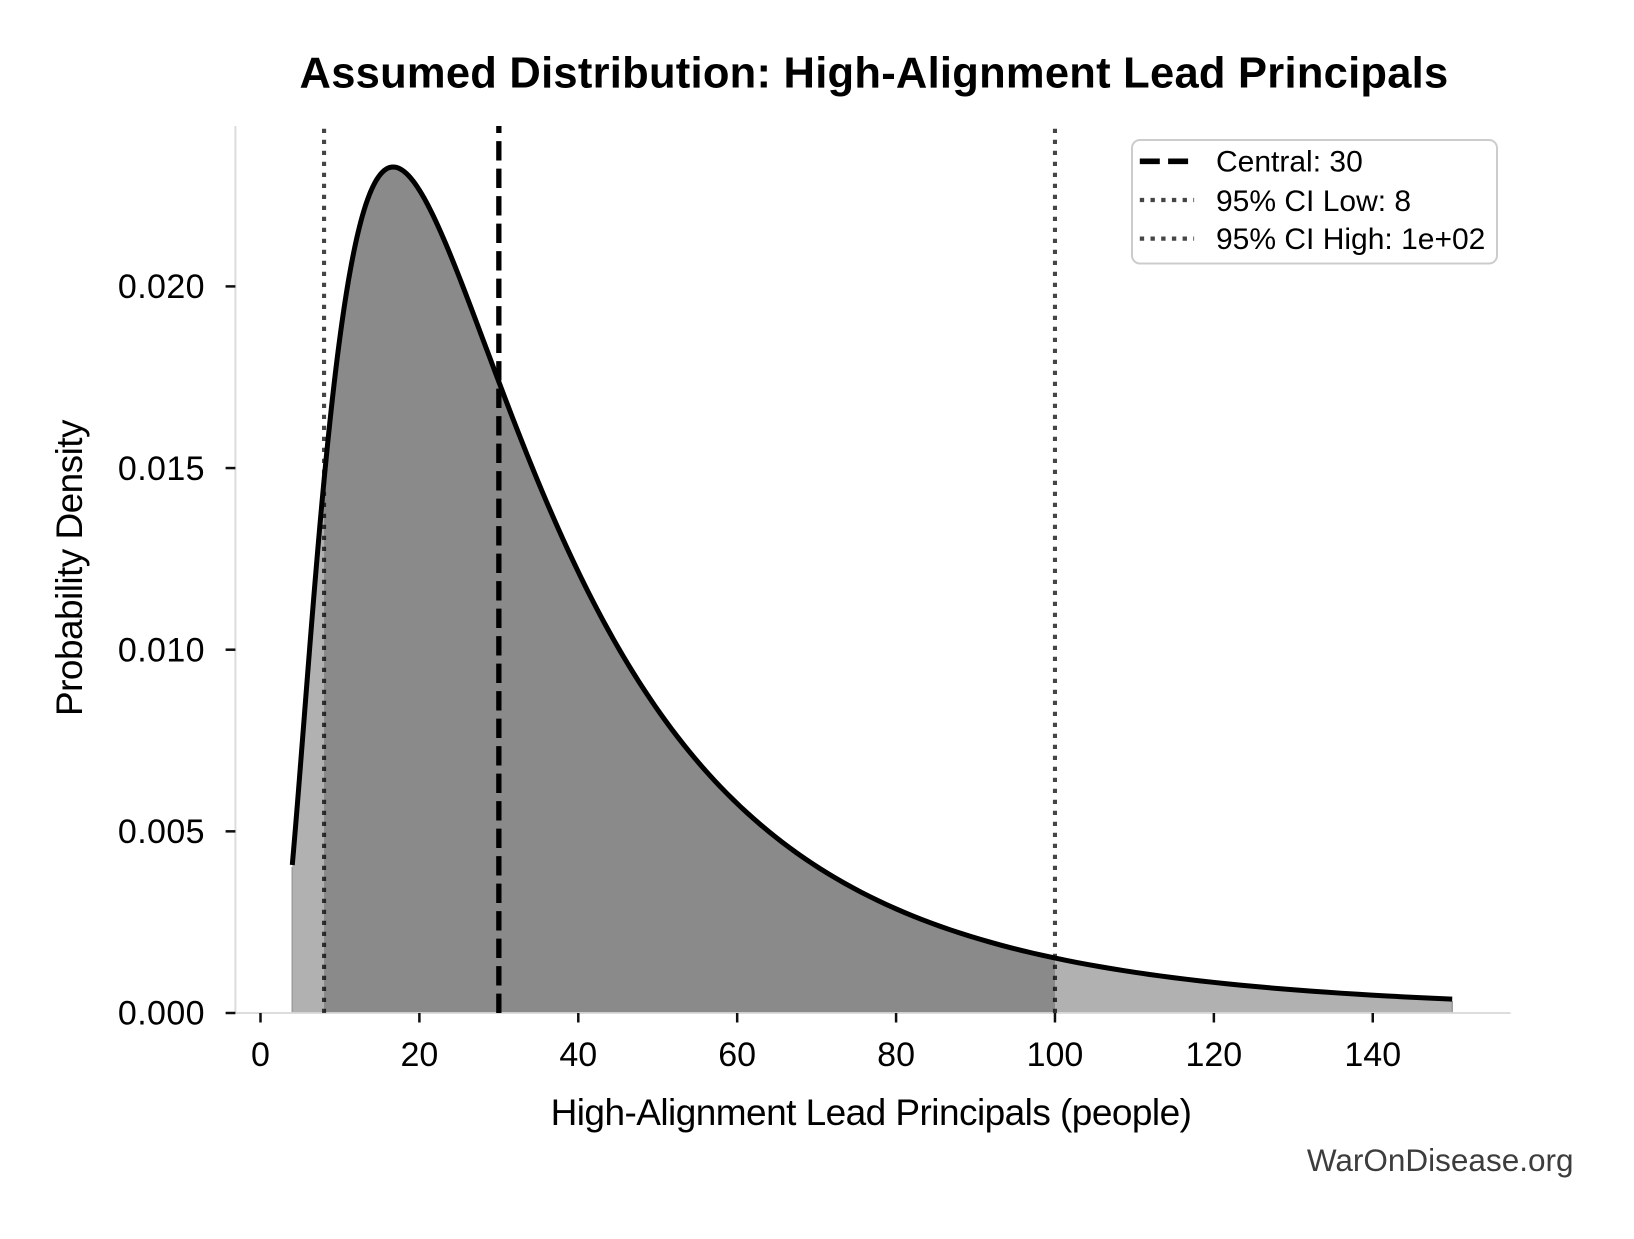  I want to click on svg-text: 0.015, so click(161, 469).